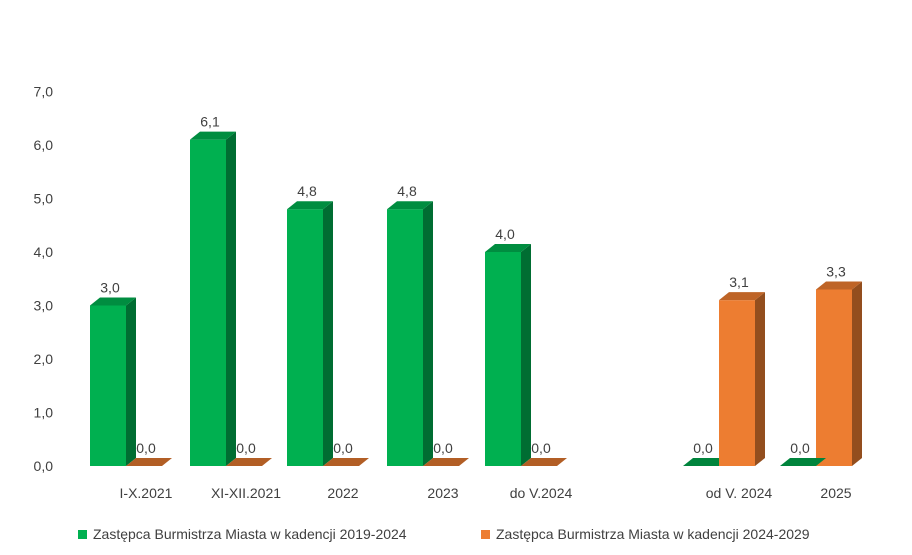 The image size is (912, 555). Describe the element at coordinates (110, 288) in the screenshot. I see `data-label: 3,0` at that location.